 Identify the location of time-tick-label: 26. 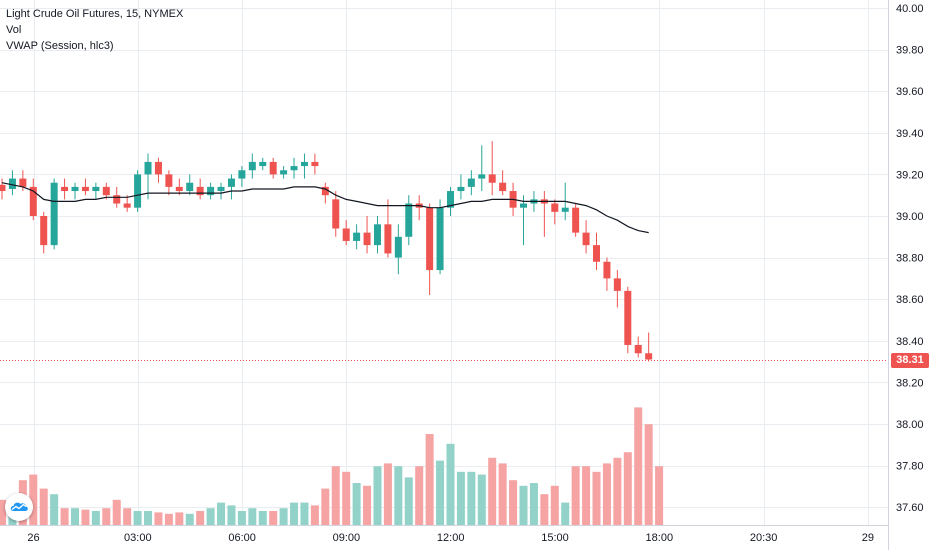
(33, 538).